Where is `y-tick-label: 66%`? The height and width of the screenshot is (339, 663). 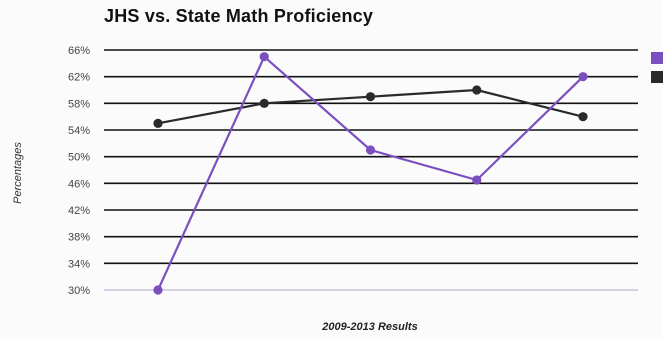
y-tick-label: 66% is located at coordinates (79, 51).